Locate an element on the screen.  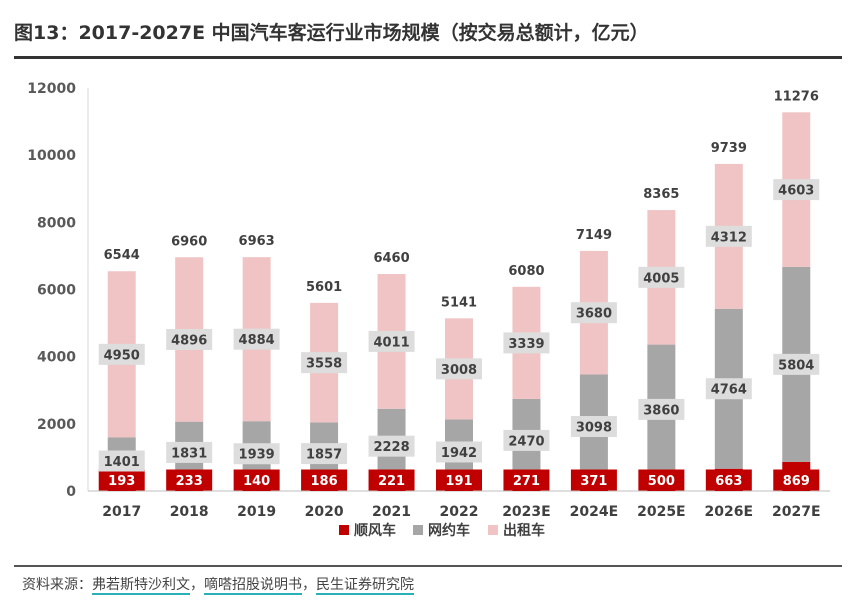
data-label: 3680 is located at coordinates (594, 314).